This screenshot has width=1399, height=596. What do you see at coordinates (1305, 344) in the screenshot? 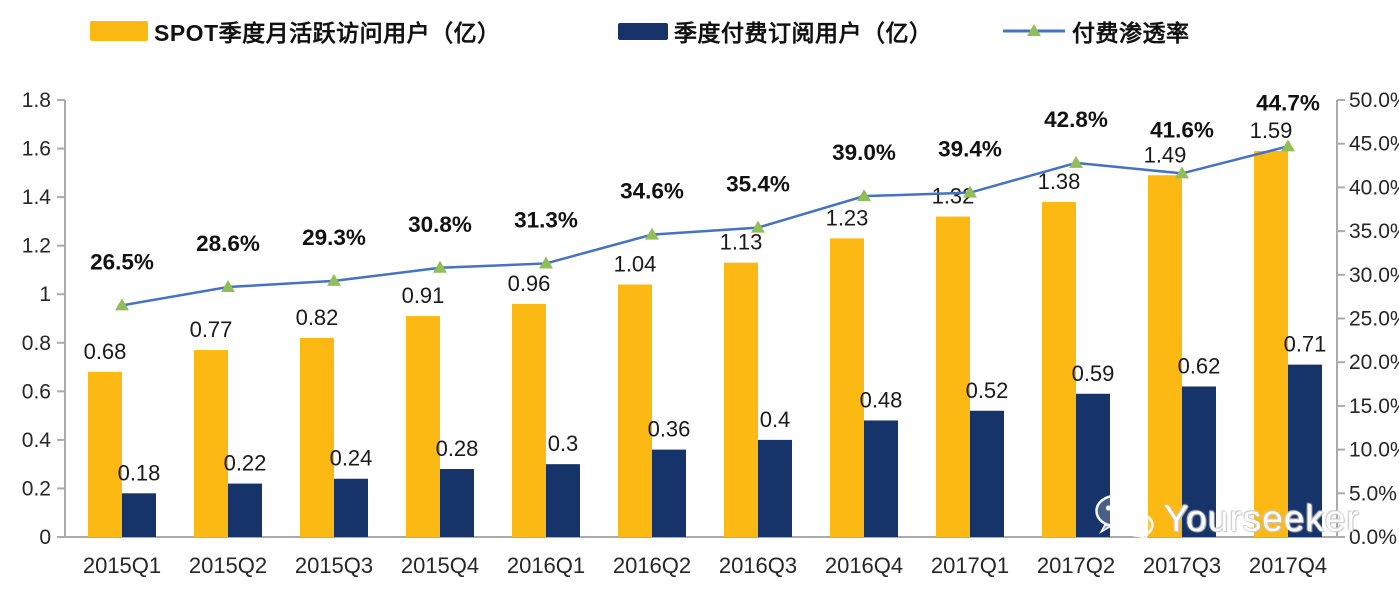
I see `subscribers-bar-label: 0.71` at bounding box center [1305, 344].